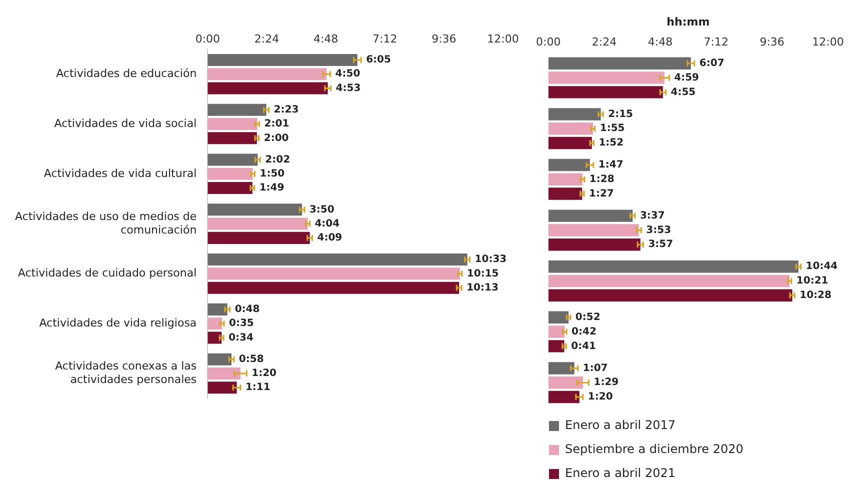 This screenshot has height=498, width=864. What do you see at coordinates (327, 224) in the screenshot?
I see `data-label: 4:04` at bounding box center [327, 224].